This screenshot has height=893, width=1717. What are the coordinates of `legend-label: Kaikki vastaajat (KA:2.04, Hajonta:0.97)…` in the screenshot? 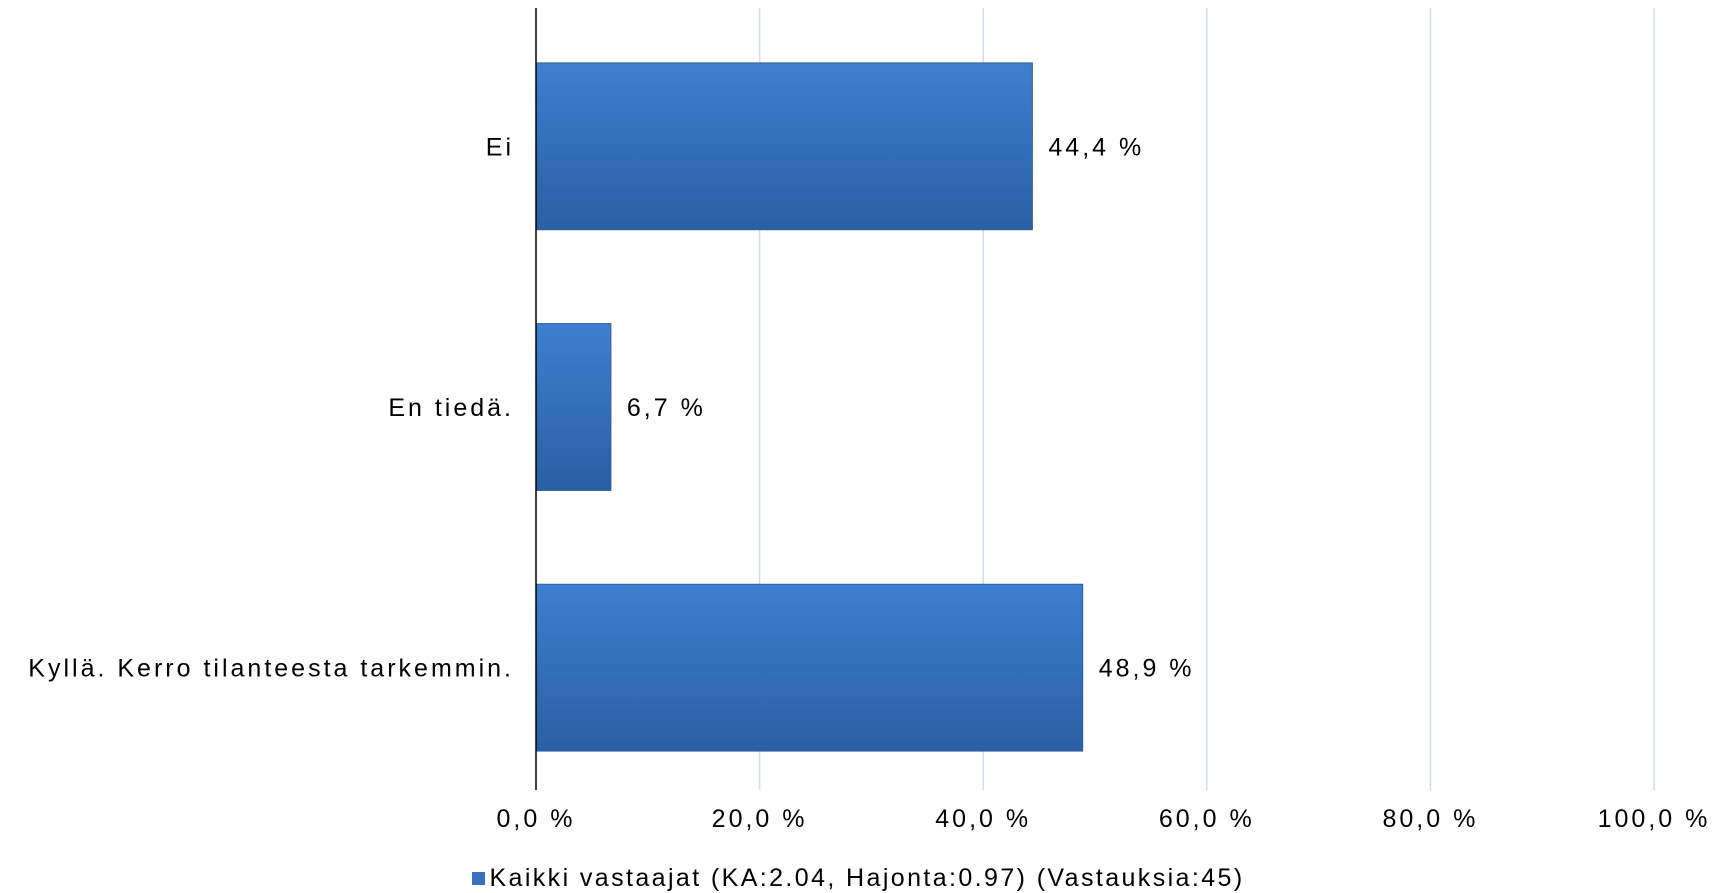 It's located at (867, 878).